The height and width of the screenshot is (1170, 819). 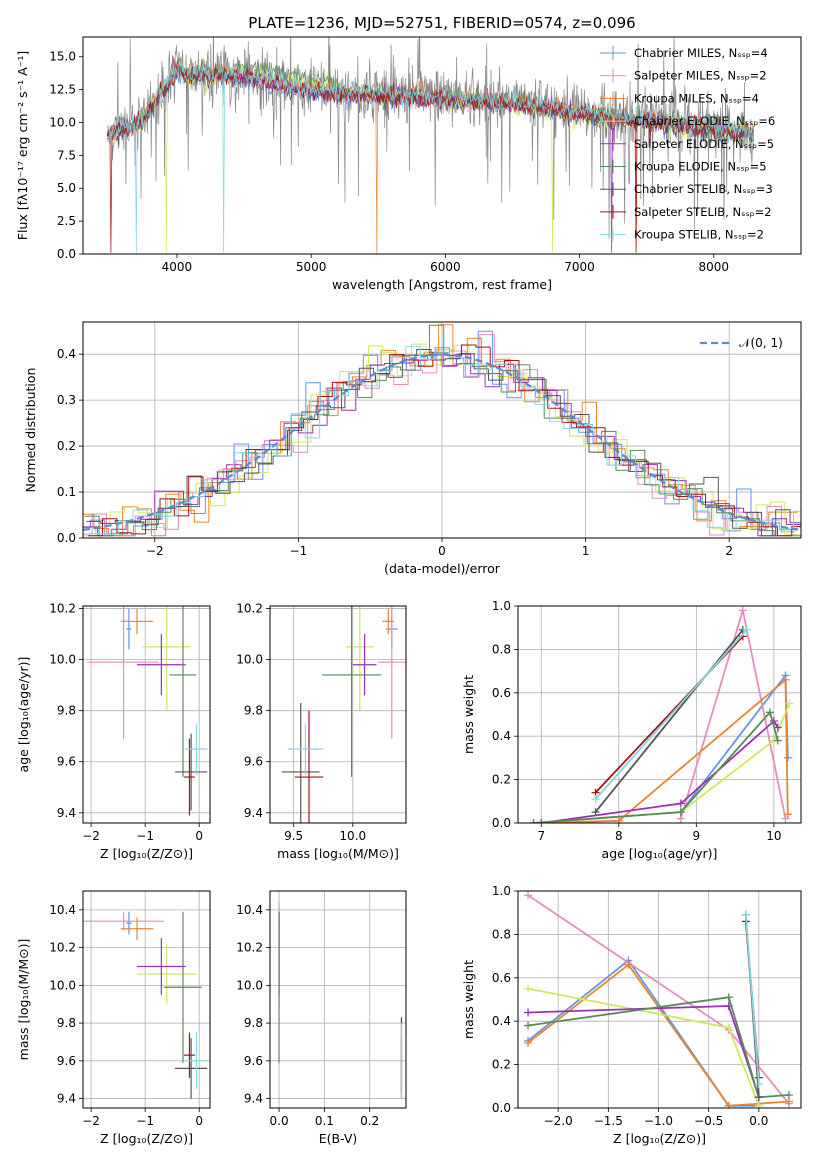 I want to click on y-tick-label: 0.1, so click(x=66, y=492).